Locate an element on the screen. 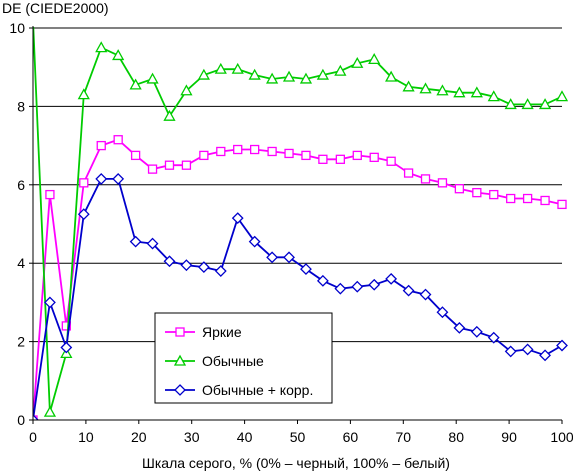  y-axis-title: DE (CIEDE2000) is located at coordinates (55, 8).